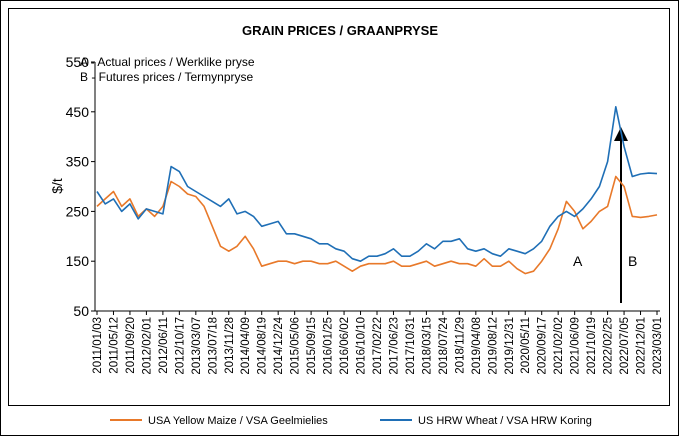 The image size is (679, 436). I want to click on annotation: A, so click(578, 261).